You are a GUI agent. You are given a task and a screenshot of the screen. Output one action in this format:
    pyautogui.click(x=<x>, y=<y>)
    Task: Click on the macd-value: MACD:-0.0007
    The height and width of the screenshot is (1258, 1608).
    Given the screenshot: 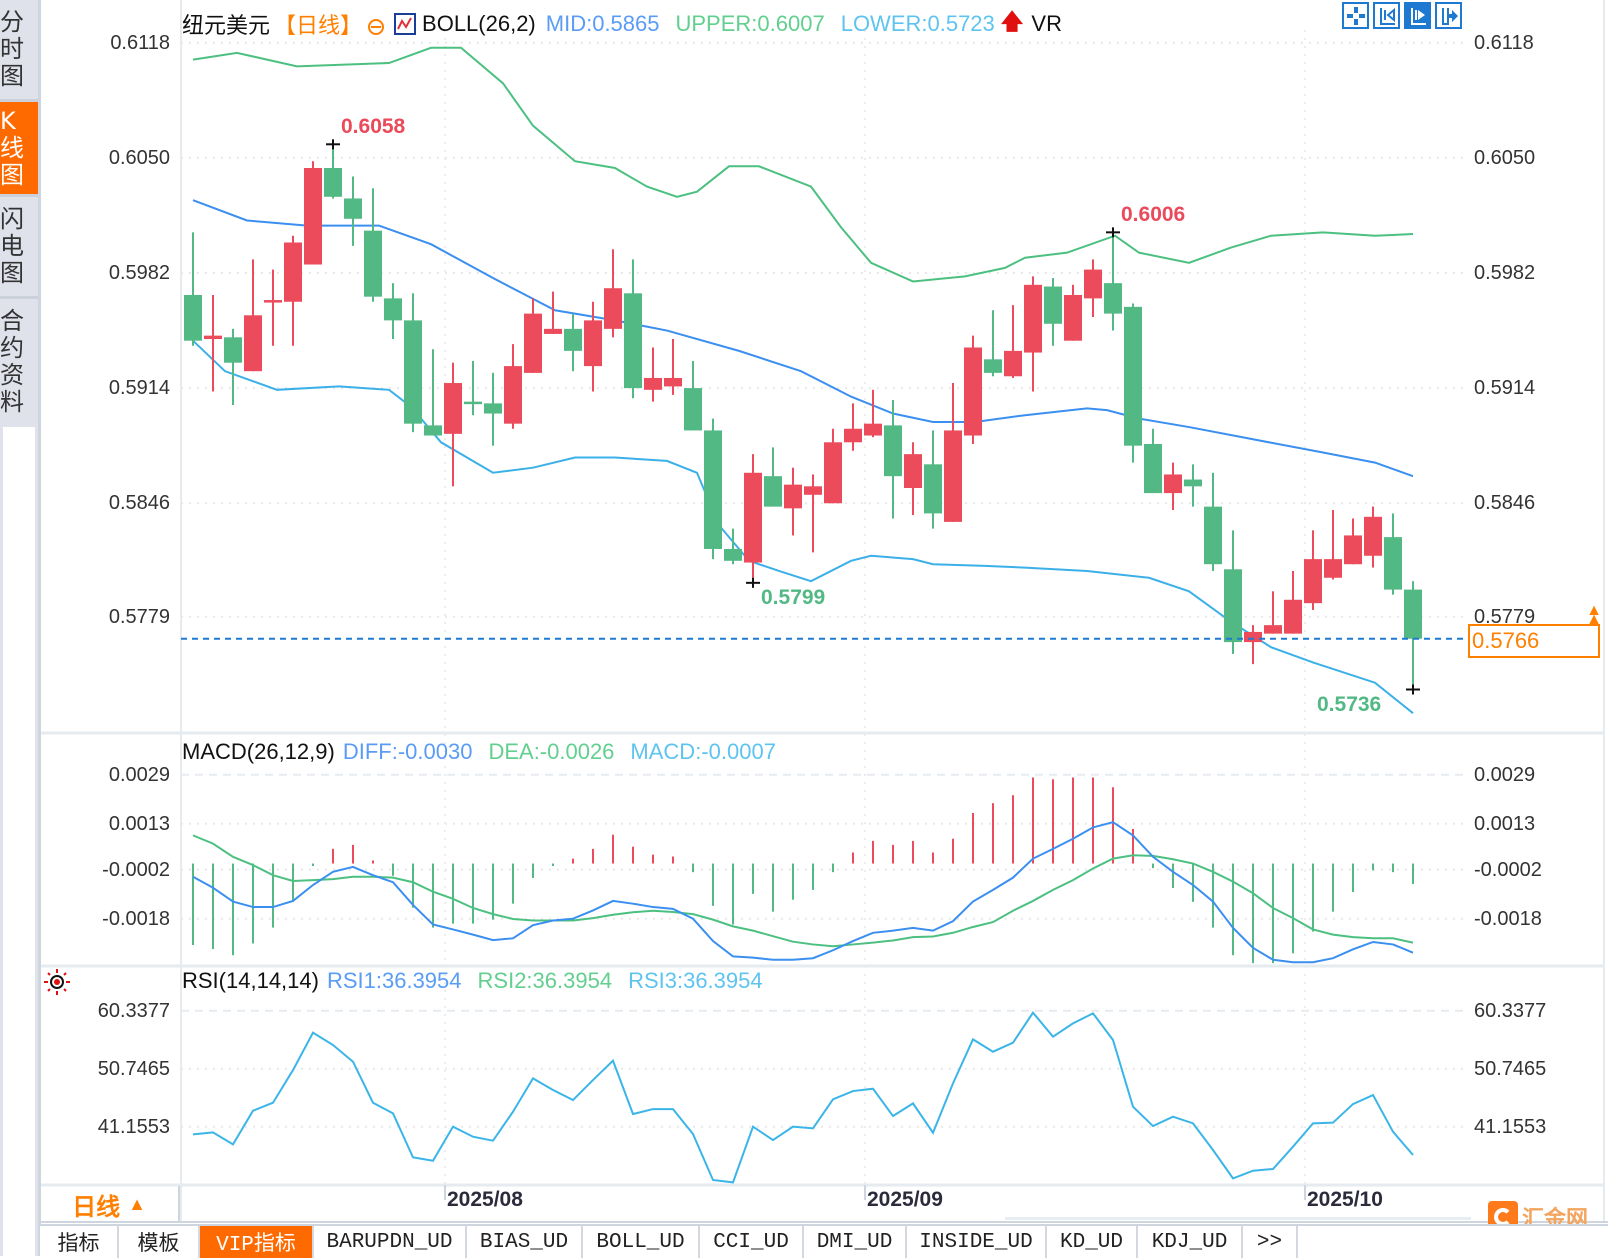 What is the action you would take?
    pyautogui.click(x=703, y=751)
    